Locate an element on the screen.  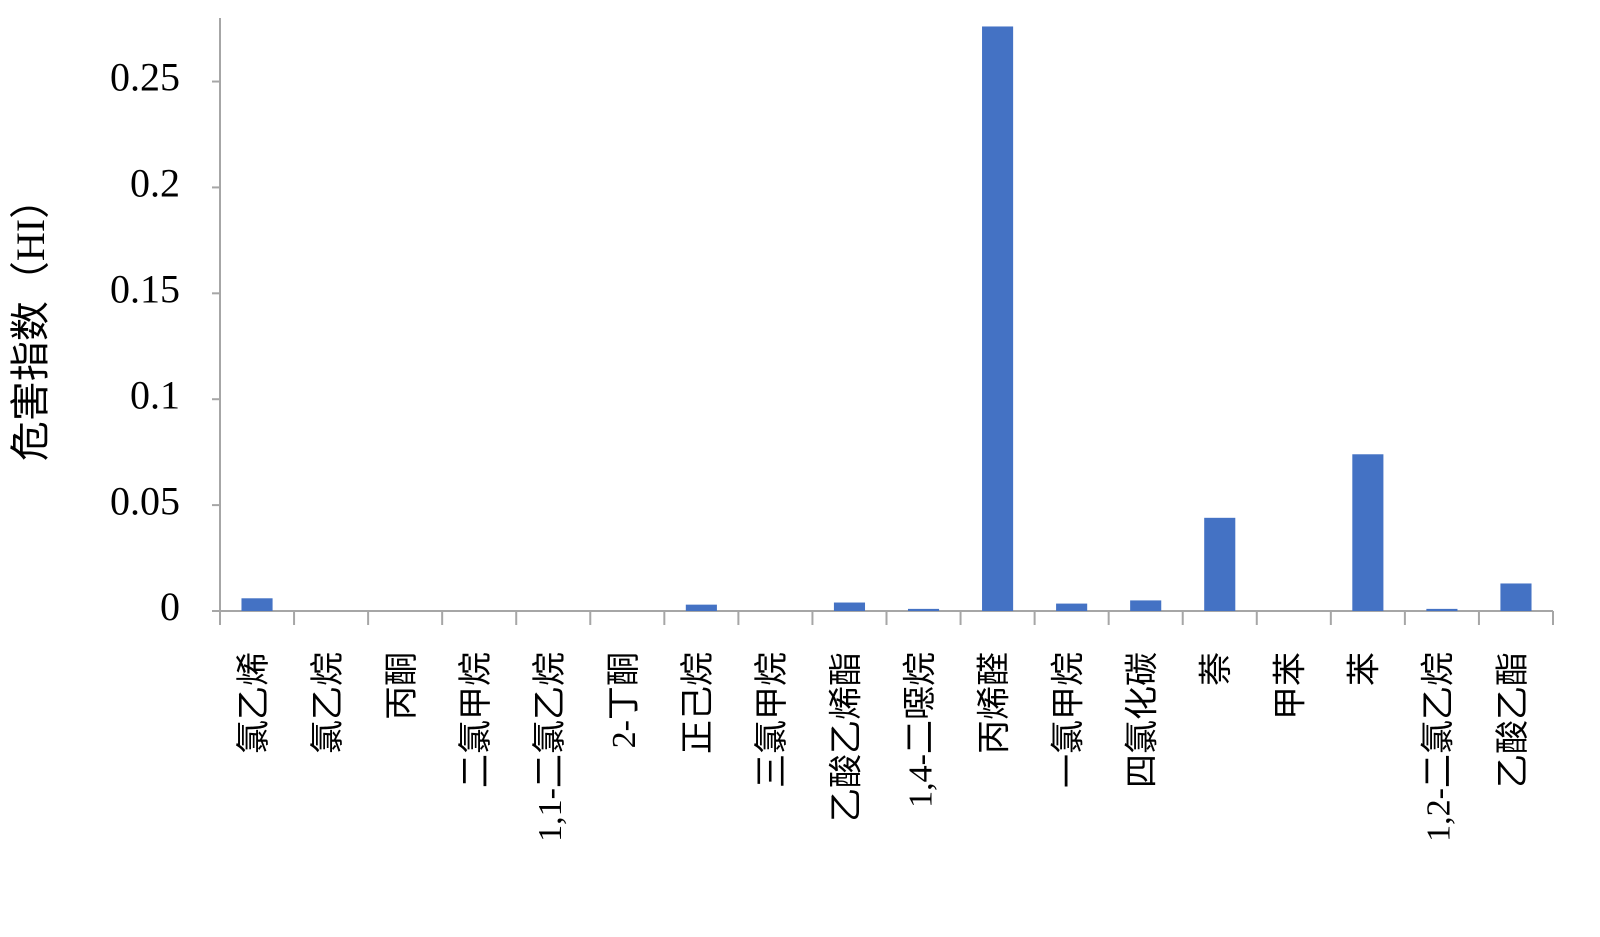
x-tick-label: 苯 is located at coordinates (1365, 669).